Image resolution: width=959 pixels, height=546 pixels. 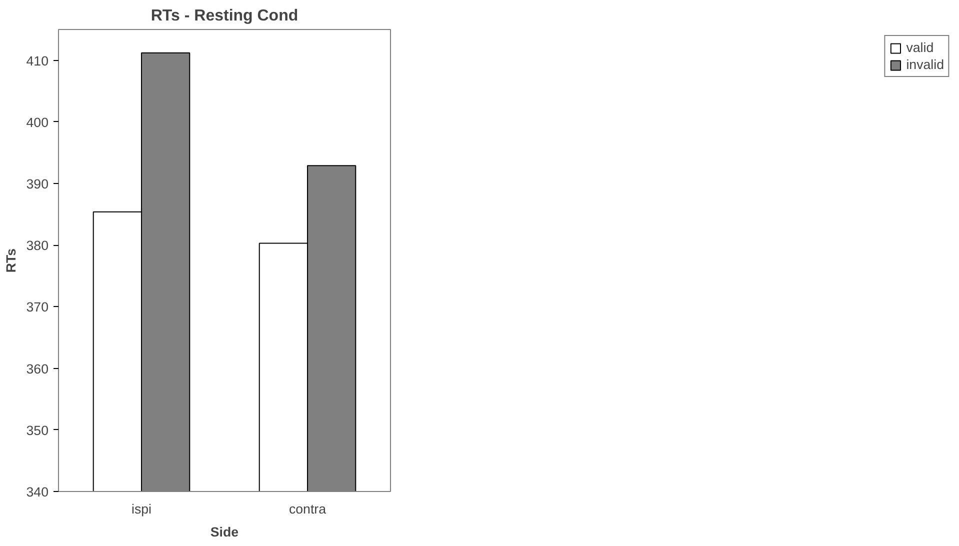 I want to click on y-tick-label: 370, so click(x=37, y=307).